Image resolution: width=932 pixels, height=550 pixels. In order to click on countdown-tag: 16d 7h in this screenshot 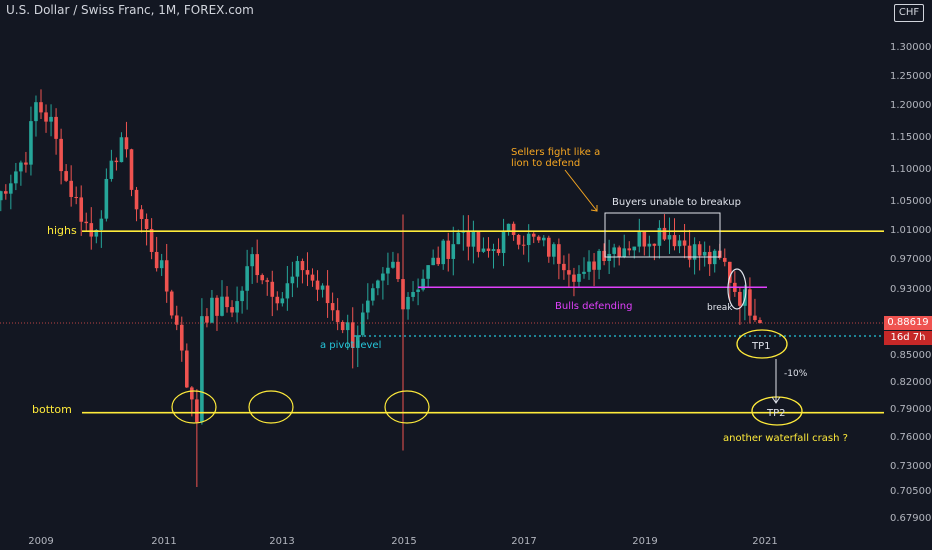, I will do `click(908, 338)`.